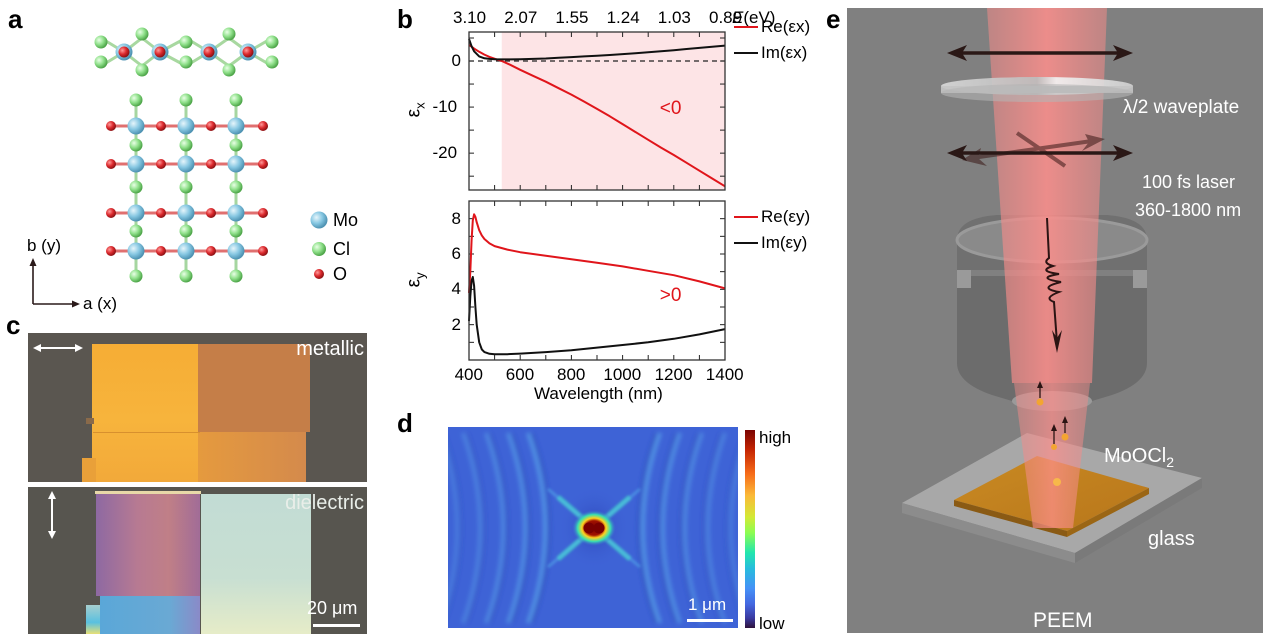 The width and height of the screenshot is (1269, 642). I want to click on laser-pulse, so click(1054, 285).